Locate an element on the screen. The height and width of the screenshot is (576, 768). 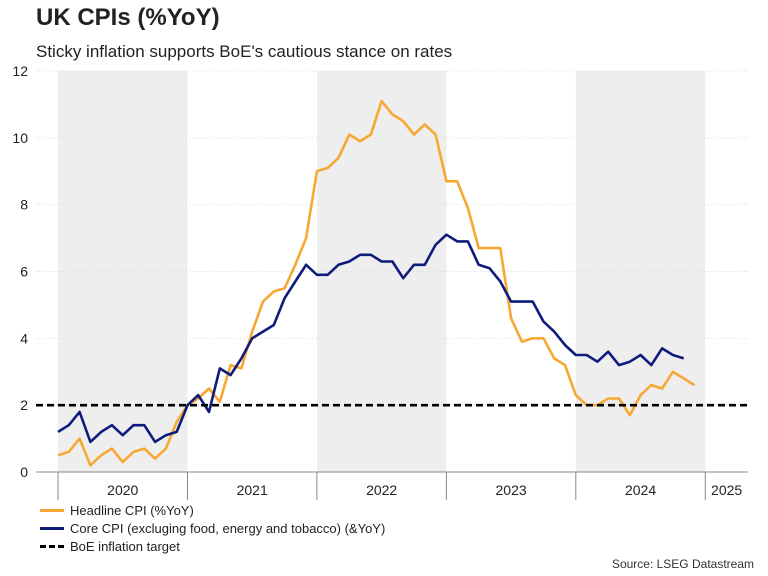
y-axis: 0 2 4 6 8 10 12 is located at coordinates (20, 271).